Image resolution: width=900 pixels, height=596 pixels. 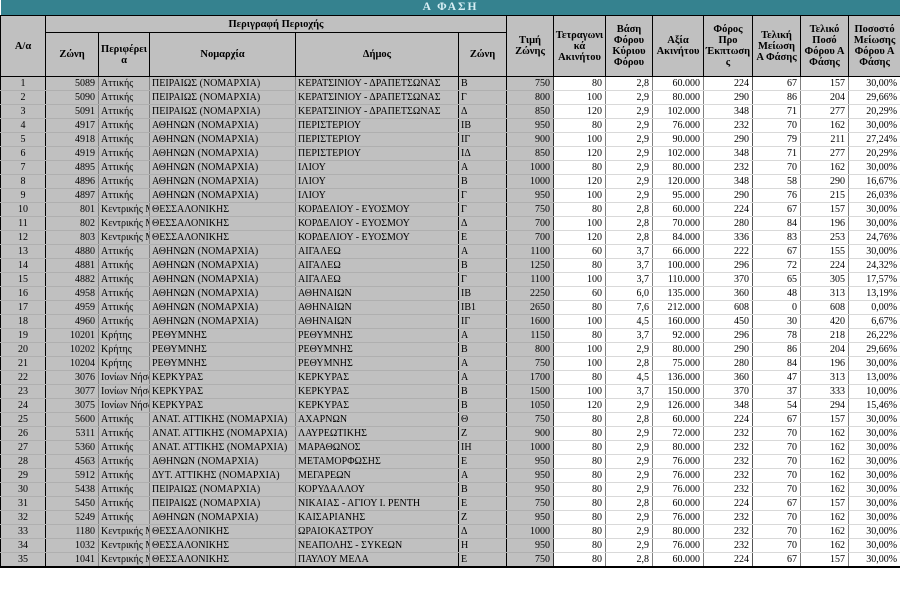 What do you see at coordinates (824, 97) in the screenshot?
I see `cell-final-tax: 204` at bounding box center [824, 97].